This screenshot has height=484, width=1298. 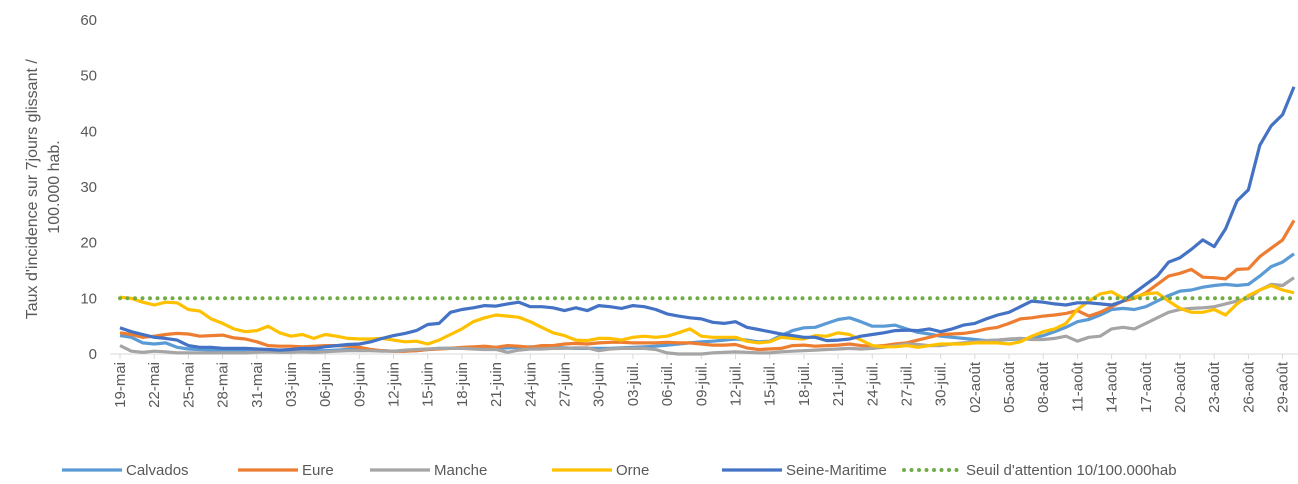 I want to click on legend-item: Seuil d'attention 10/100.000hab, so click(x=1039, y=470).